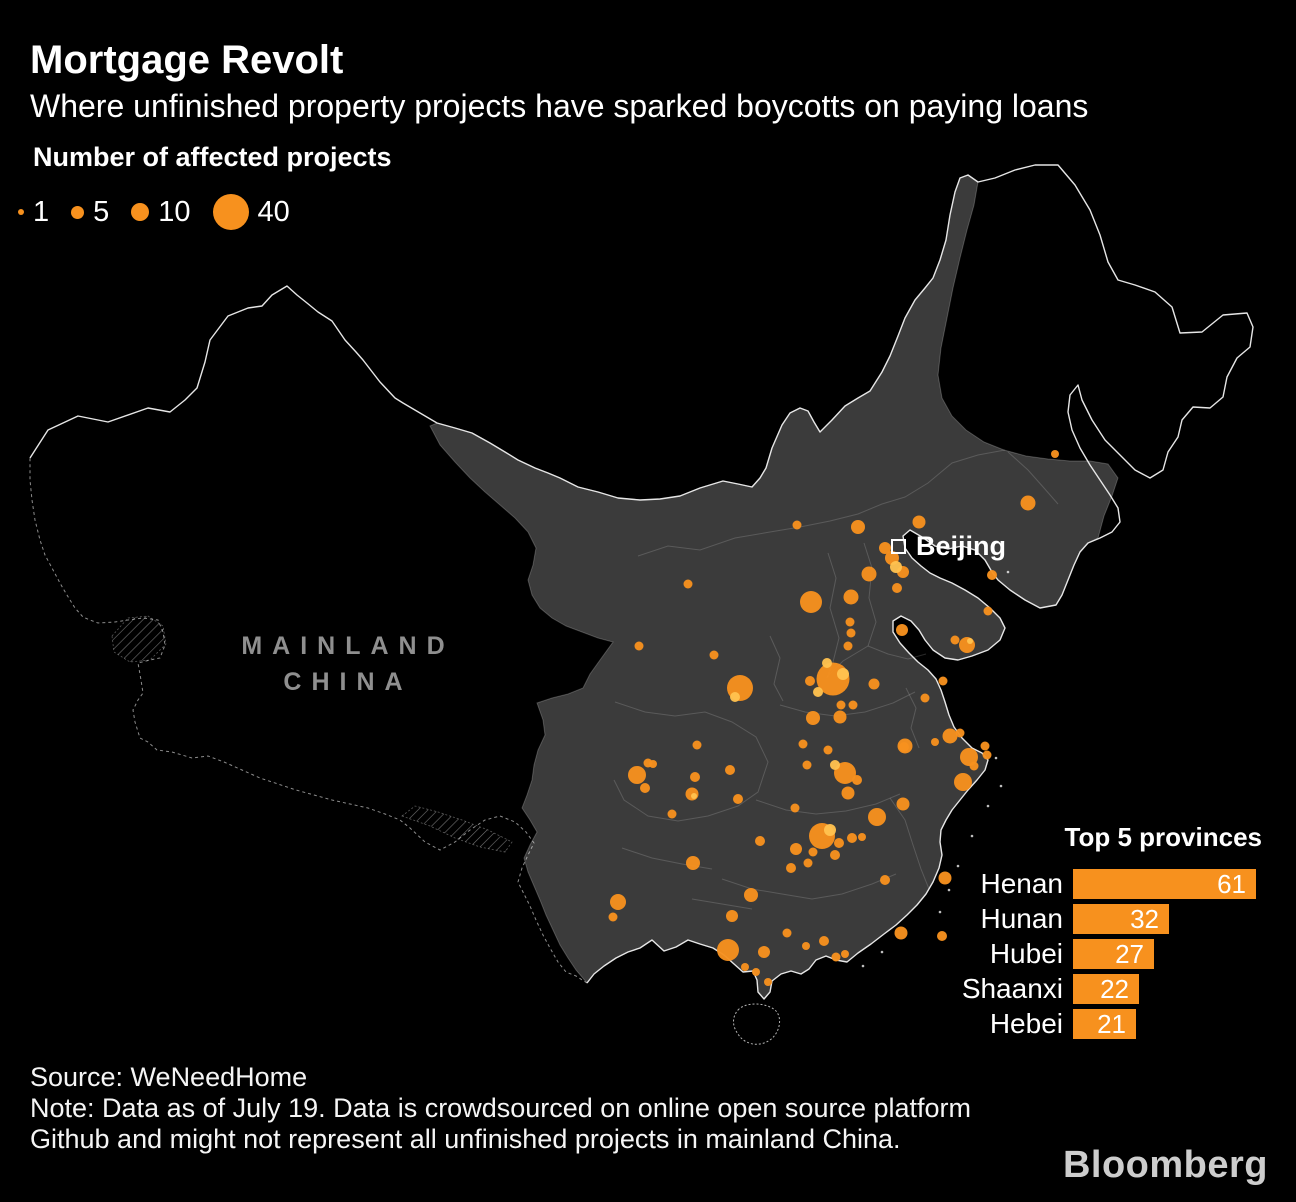 The image size is (1296, 1202). Describe the element at coordinates (1114, 988) in the screenshot. I see `bar-value: 22` at that location.